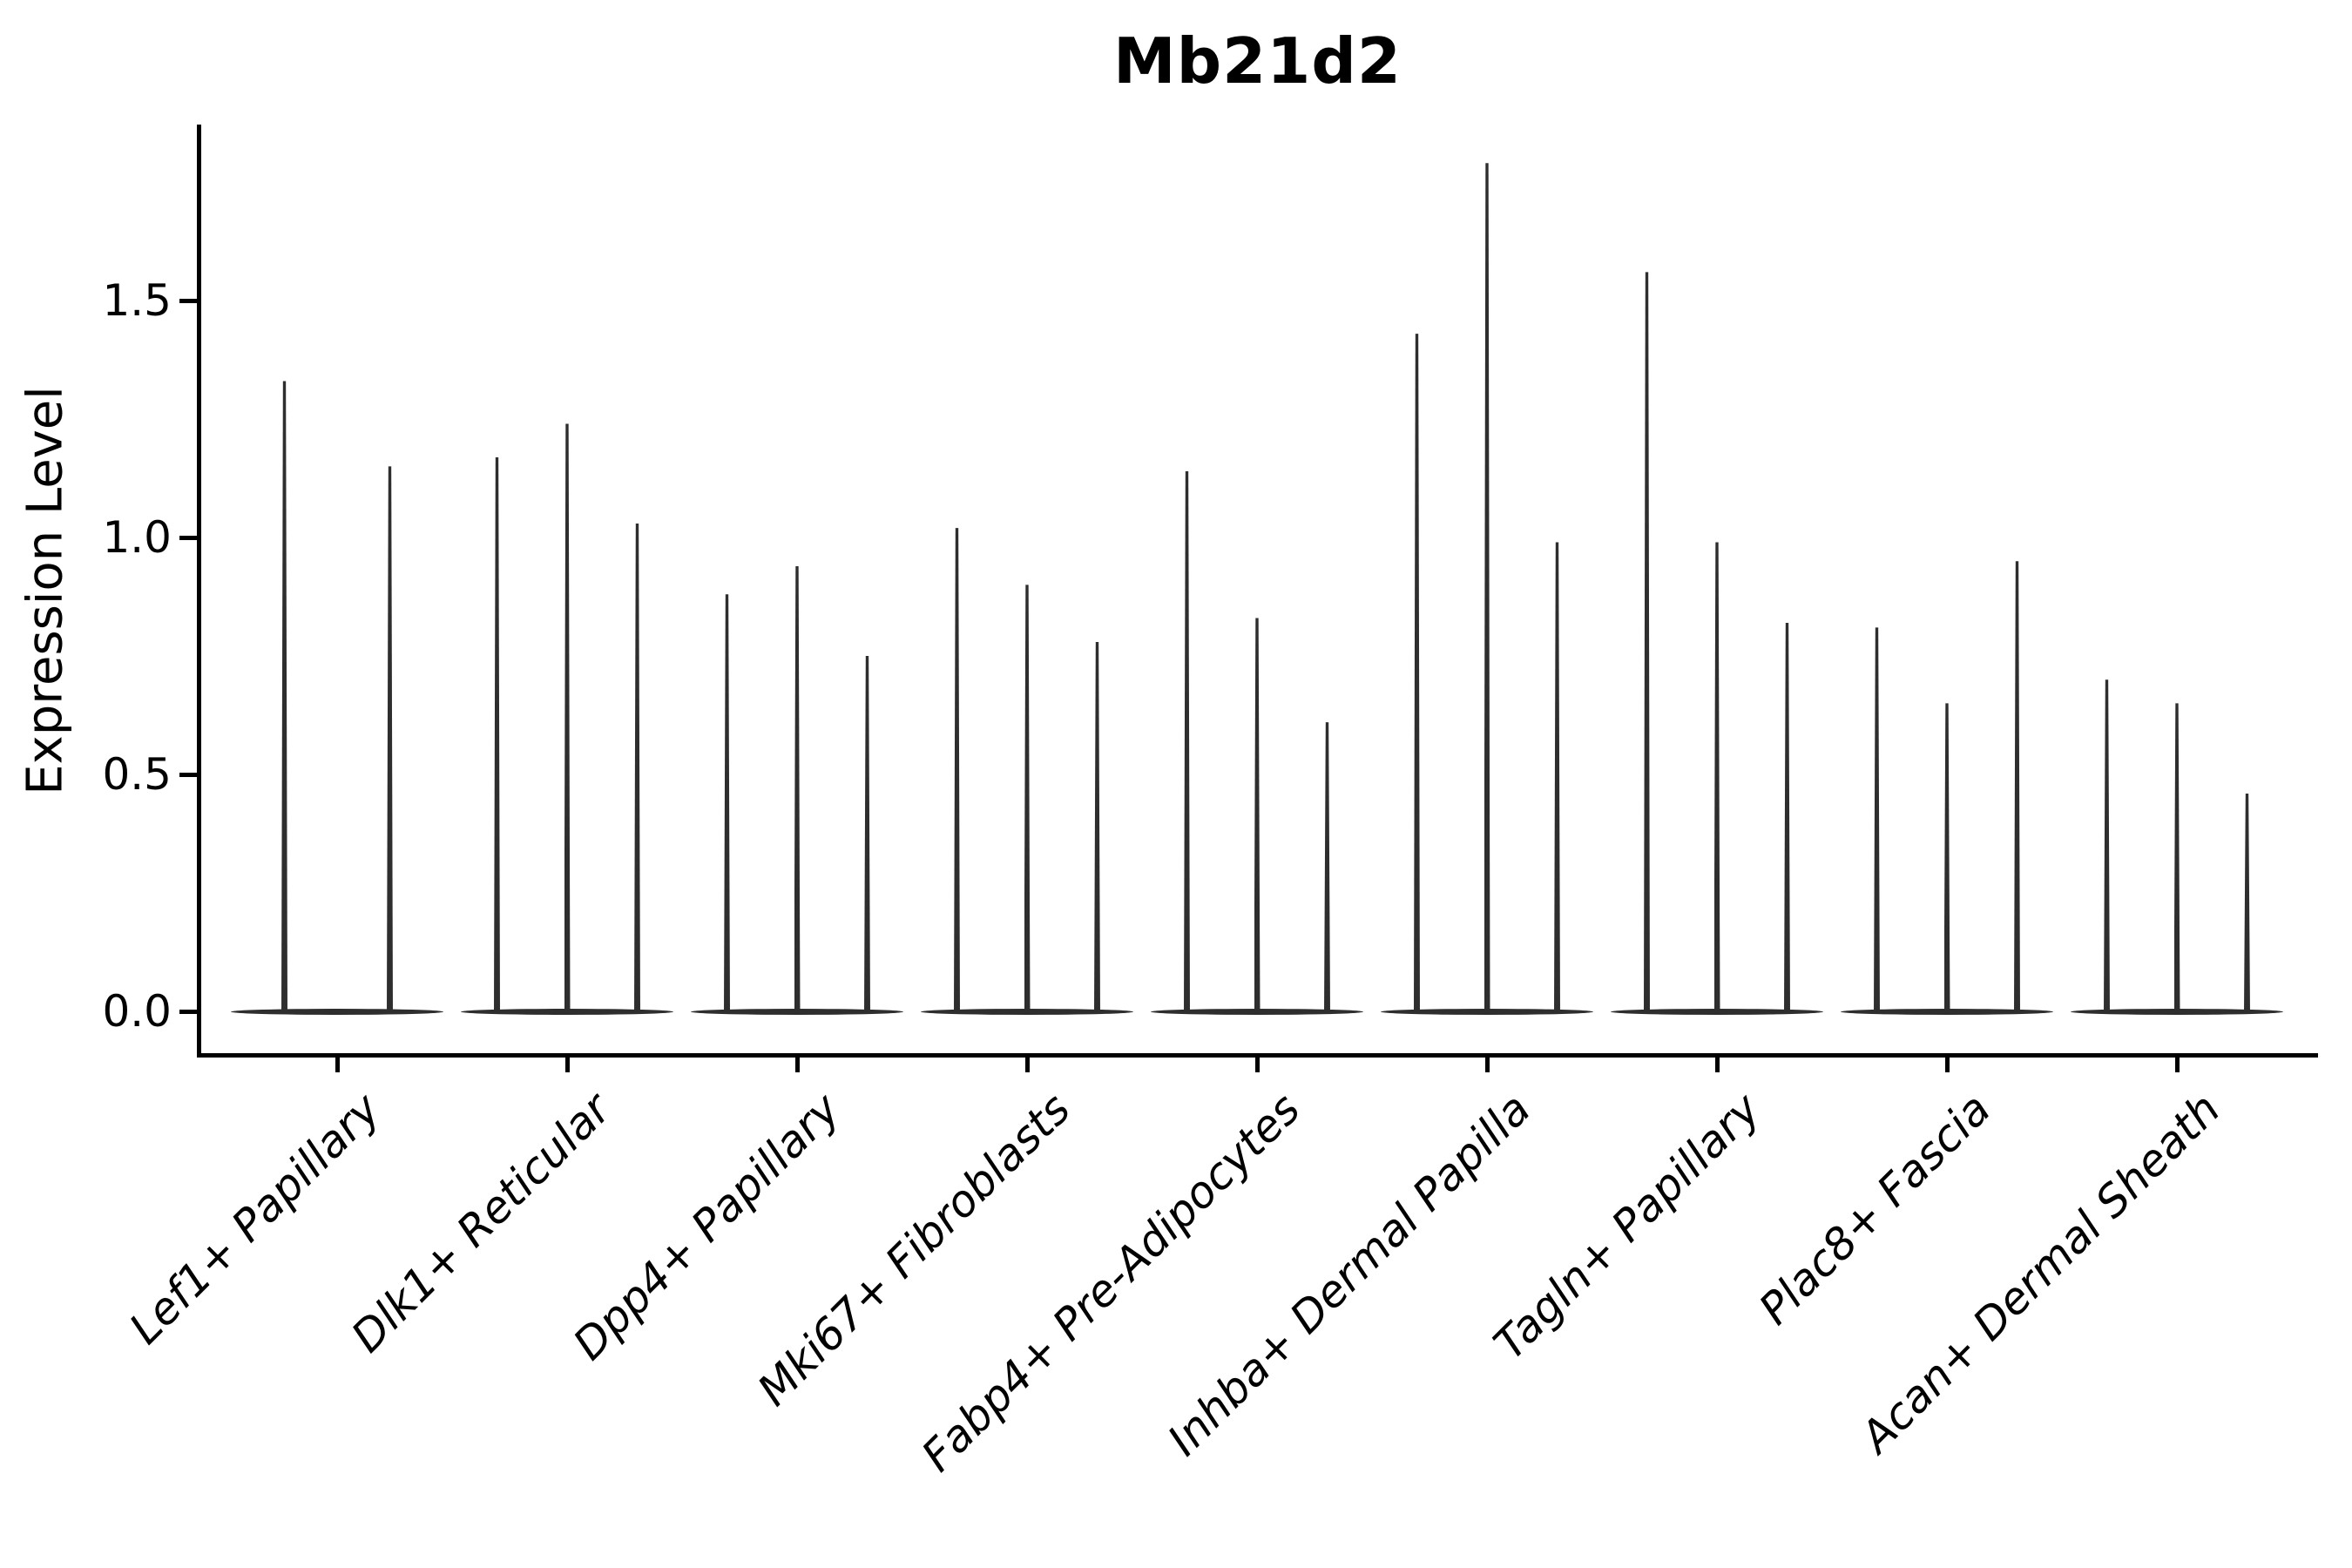  I want to click on y-tick-label: 0.5, so click(137, 775).